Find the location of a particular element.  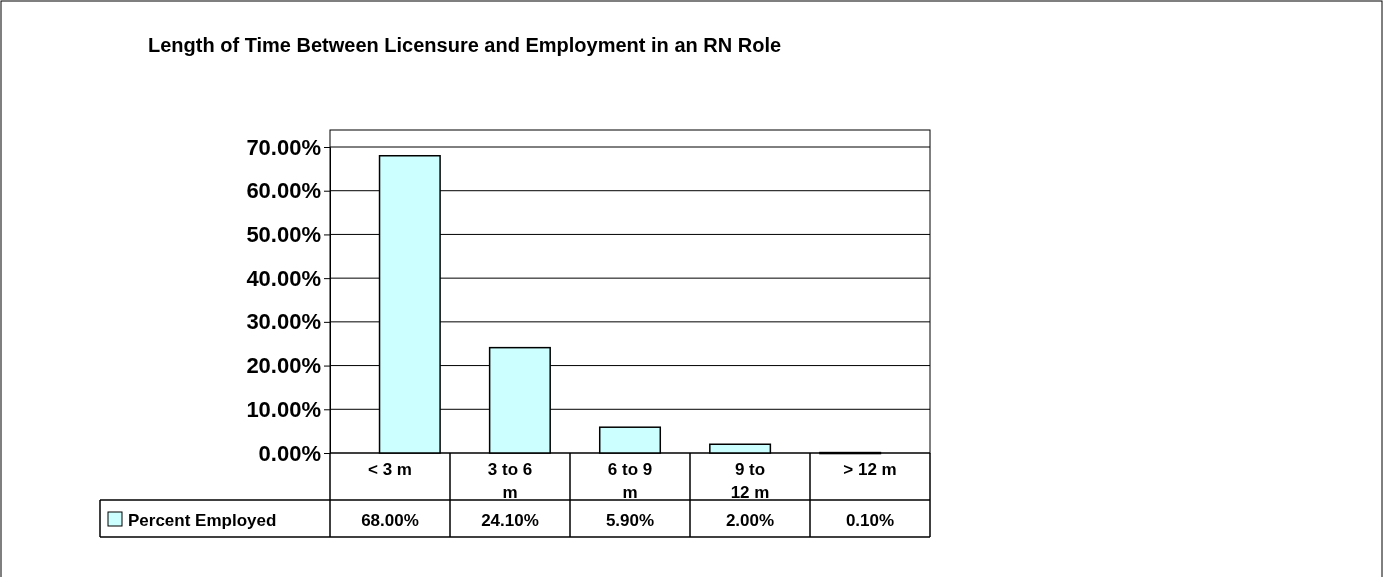

data-label: 2.00% is located at coordinates (750, 520).